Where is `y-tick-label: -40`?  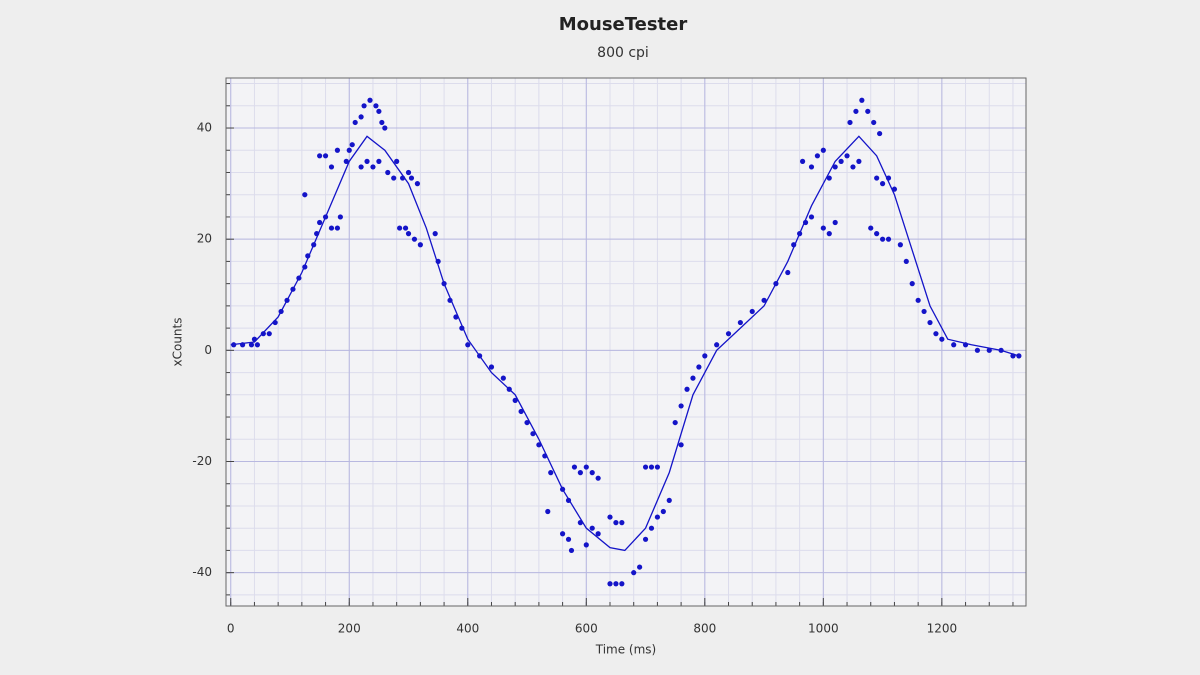 y-tick-label: -40 is located at coordinates (202, 572).